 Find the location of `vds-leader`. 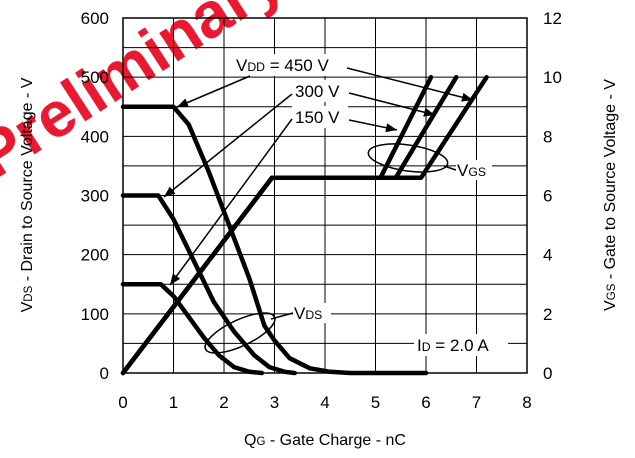

vds-leader is located at coordinates (282, 316).